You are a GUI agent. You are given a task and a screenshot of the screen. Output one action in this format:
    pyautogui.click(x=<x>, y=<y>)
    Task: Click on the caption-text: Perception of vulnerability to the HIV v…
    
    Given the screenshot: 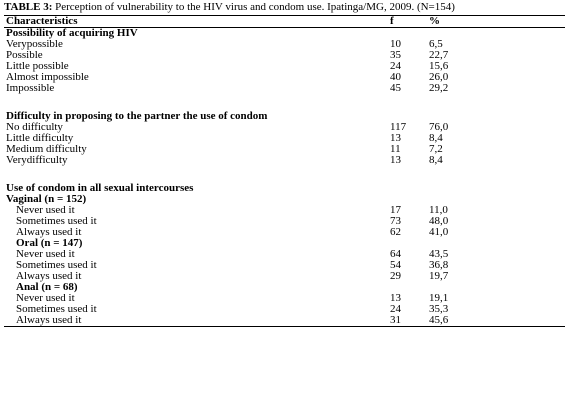 What is the action you would take?
    pyautogui.click(x=253, y=7)
    